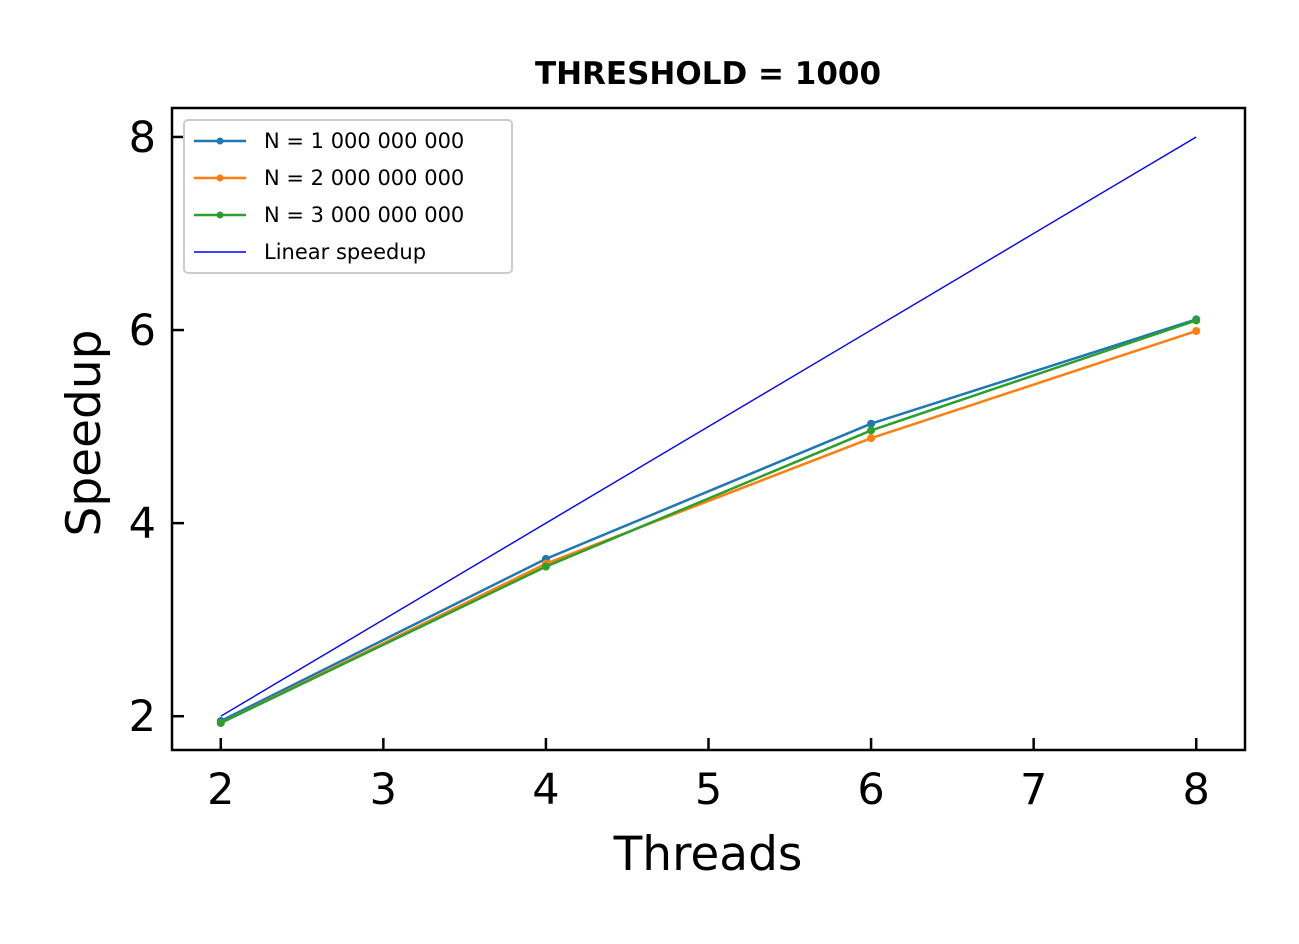  I want to click on x-tick-label: 6, so click(870, 790).